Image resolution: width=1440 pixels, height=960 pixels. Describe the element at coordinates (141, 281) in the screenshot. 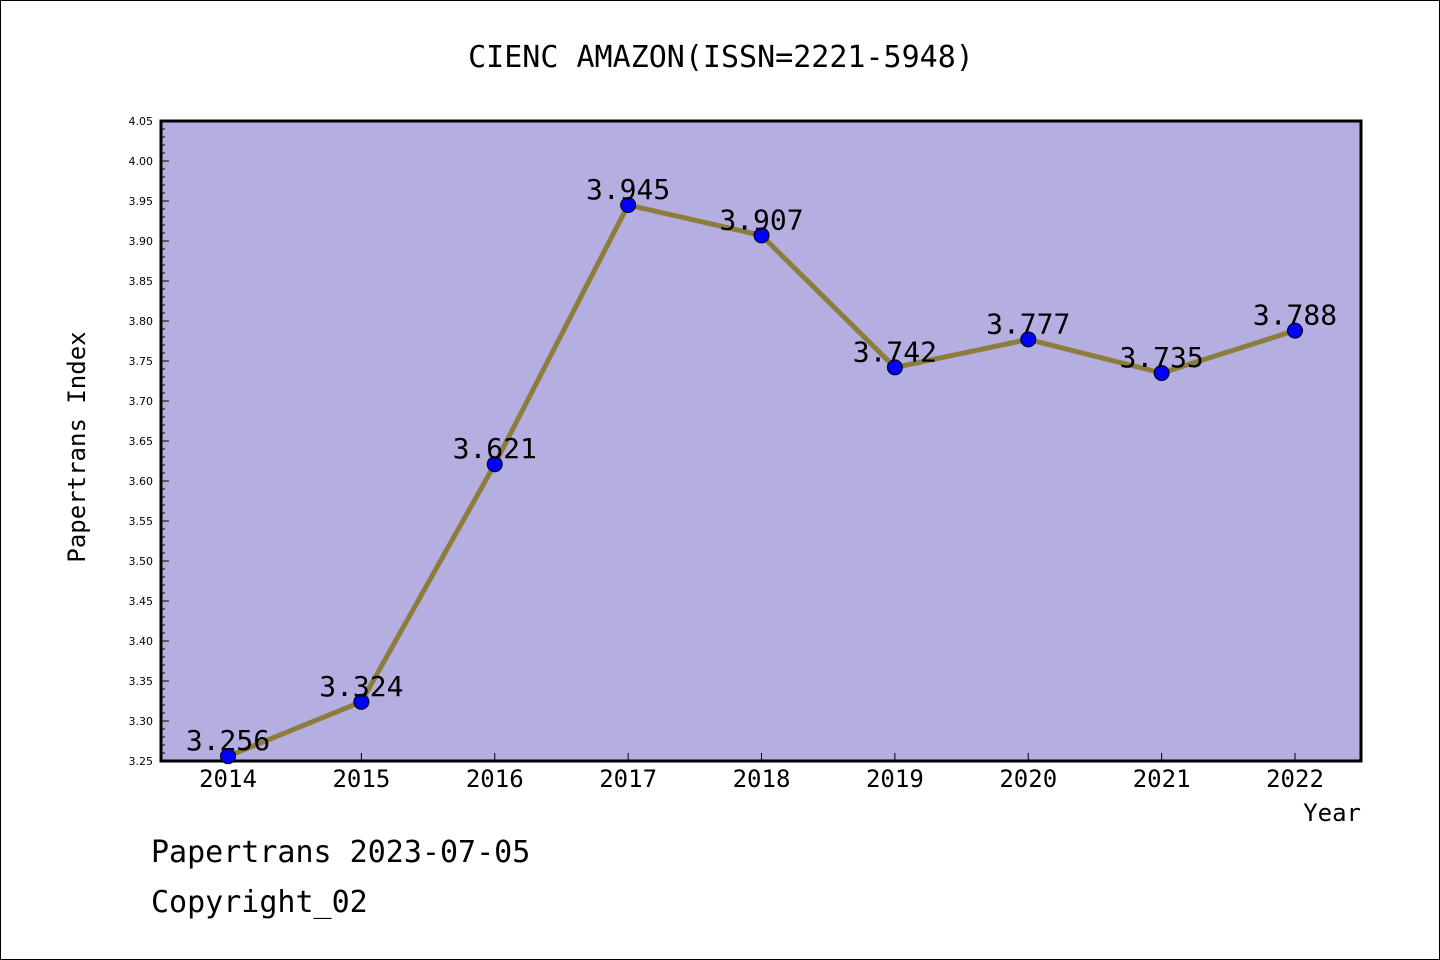

I see `y-tick-label: 3.85` at that location.